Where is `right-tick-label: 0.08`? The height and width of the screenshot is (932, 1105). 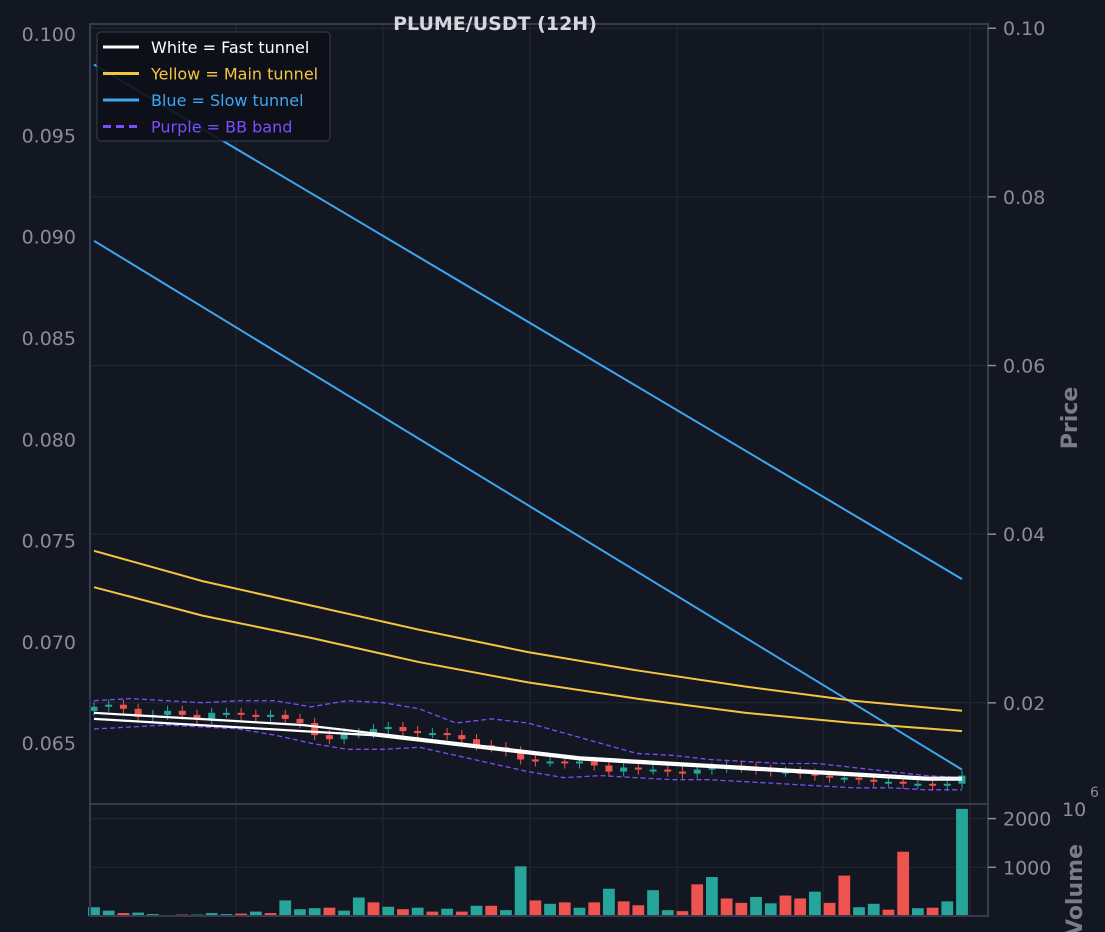
right-tick-label: 0.08 is located at coordinates (1024, 198).